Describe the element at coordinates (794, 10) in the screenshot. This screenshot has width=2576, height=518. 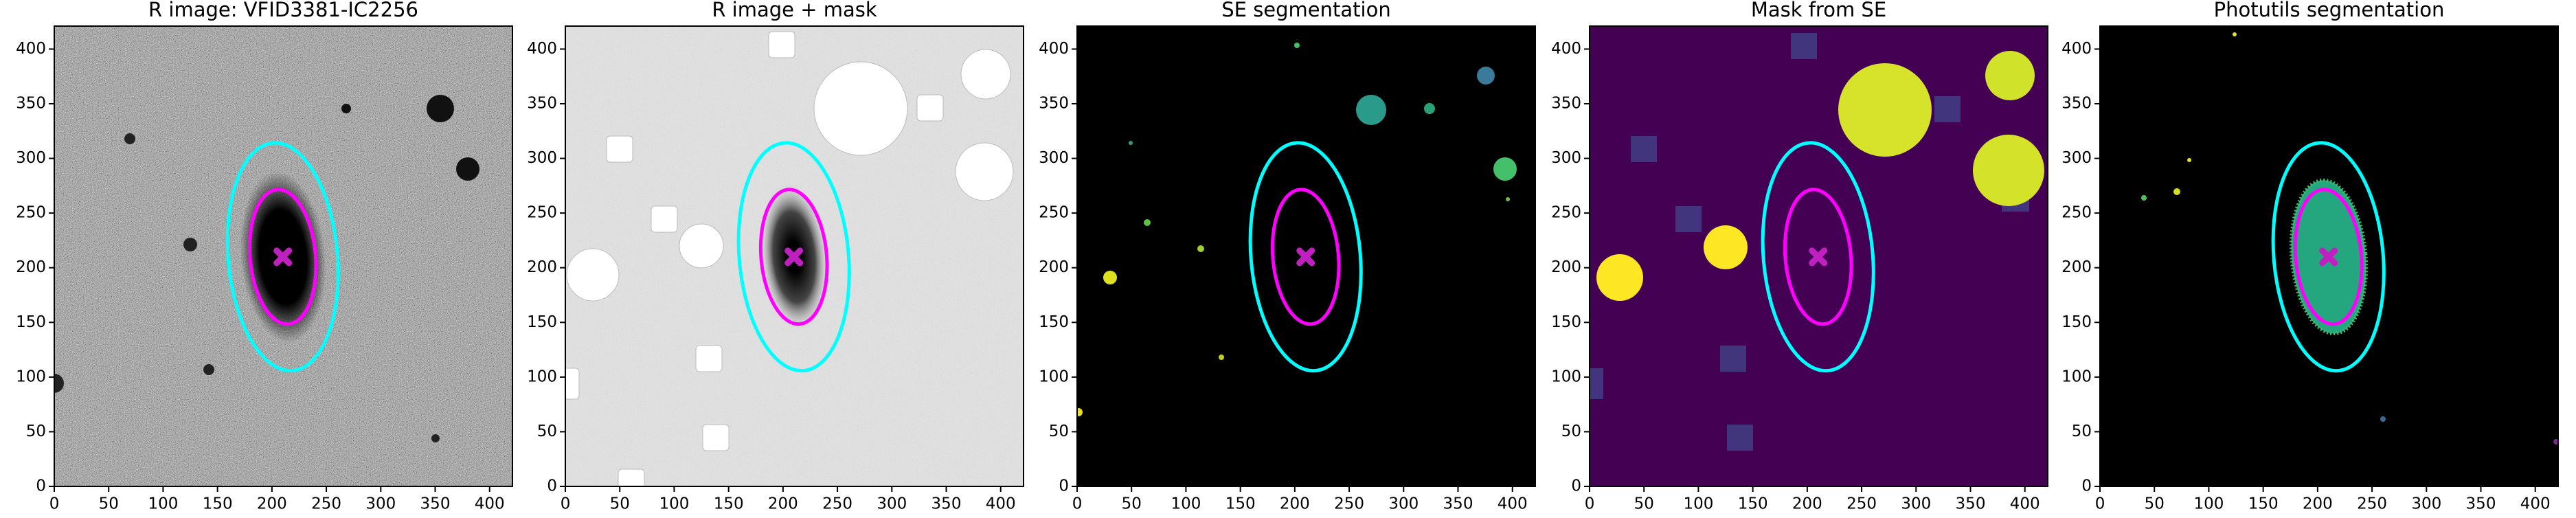
I see `panel-title: R image + mask` at that location.